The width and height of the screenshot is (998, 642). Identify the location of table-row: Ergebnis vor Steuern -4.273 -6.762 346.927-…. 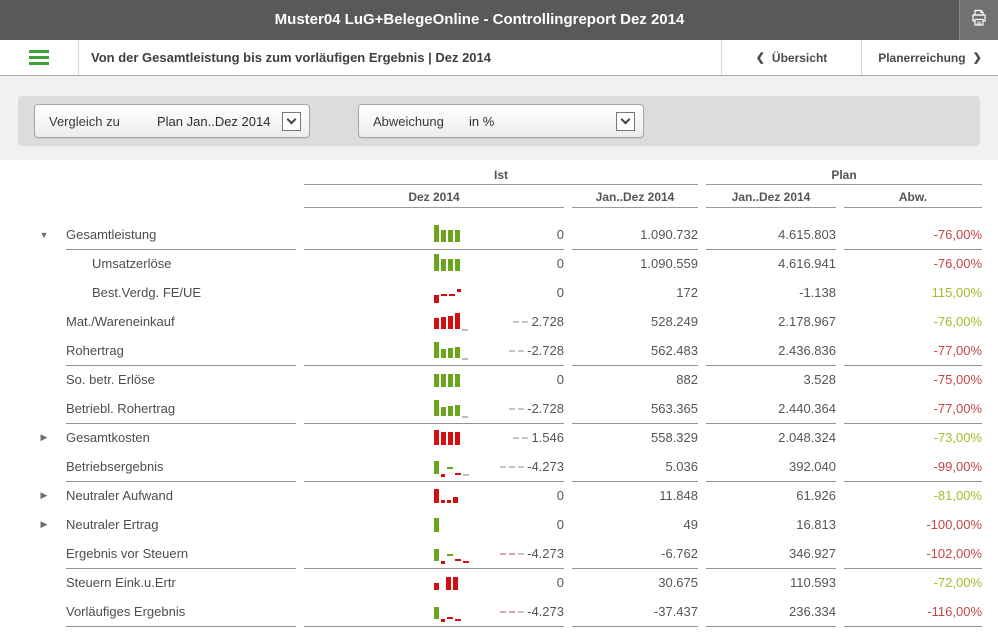
(506, 554).